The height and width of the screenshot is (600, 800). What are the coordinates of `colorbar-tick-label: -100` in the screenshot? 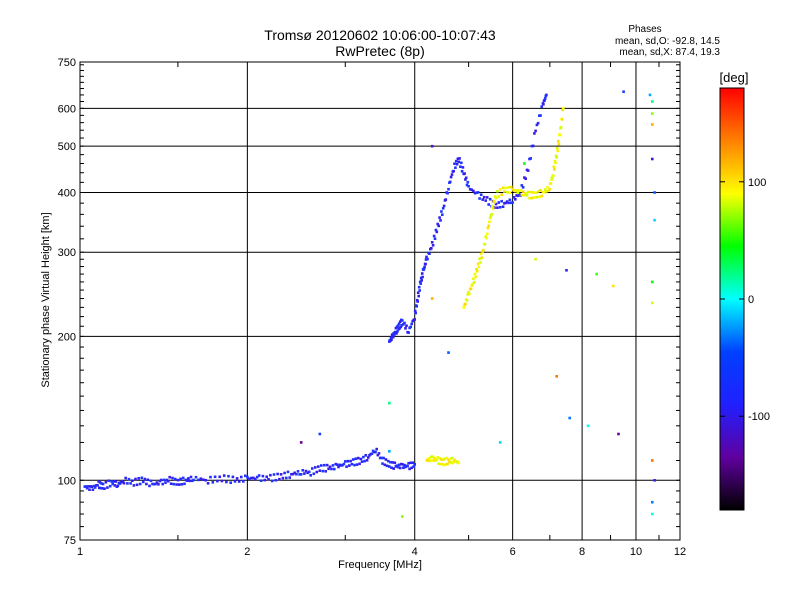 It's located at (759, 417).